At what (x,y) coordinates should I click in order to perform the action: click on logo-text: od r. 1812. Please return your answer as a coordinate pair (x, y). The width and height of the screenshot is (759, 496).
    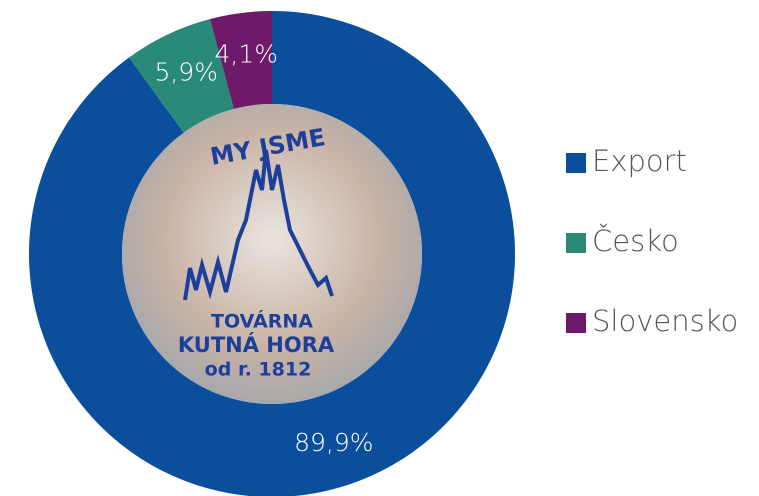
    Looking at the image, I should click on (258, 370).